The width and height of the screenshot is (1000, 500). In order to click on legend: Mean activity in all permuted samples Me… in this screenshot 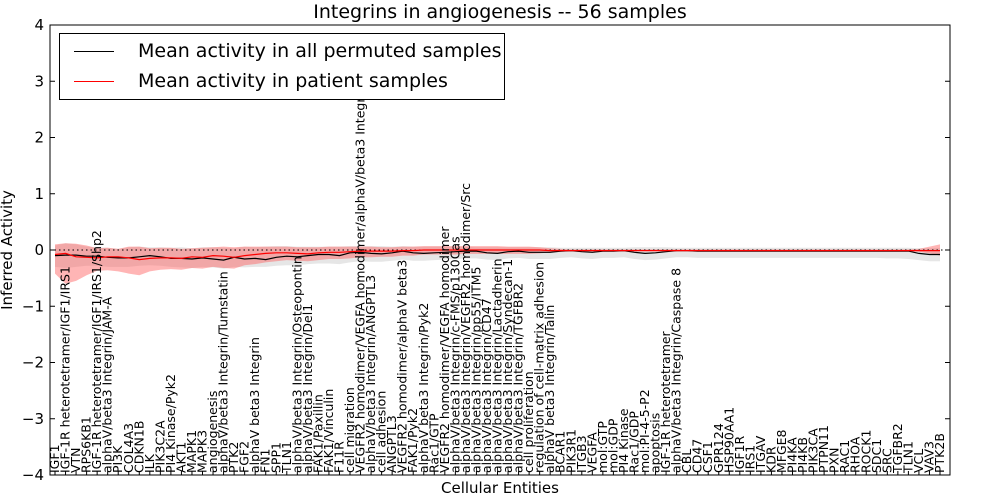, I will do `click(282, 66)`.